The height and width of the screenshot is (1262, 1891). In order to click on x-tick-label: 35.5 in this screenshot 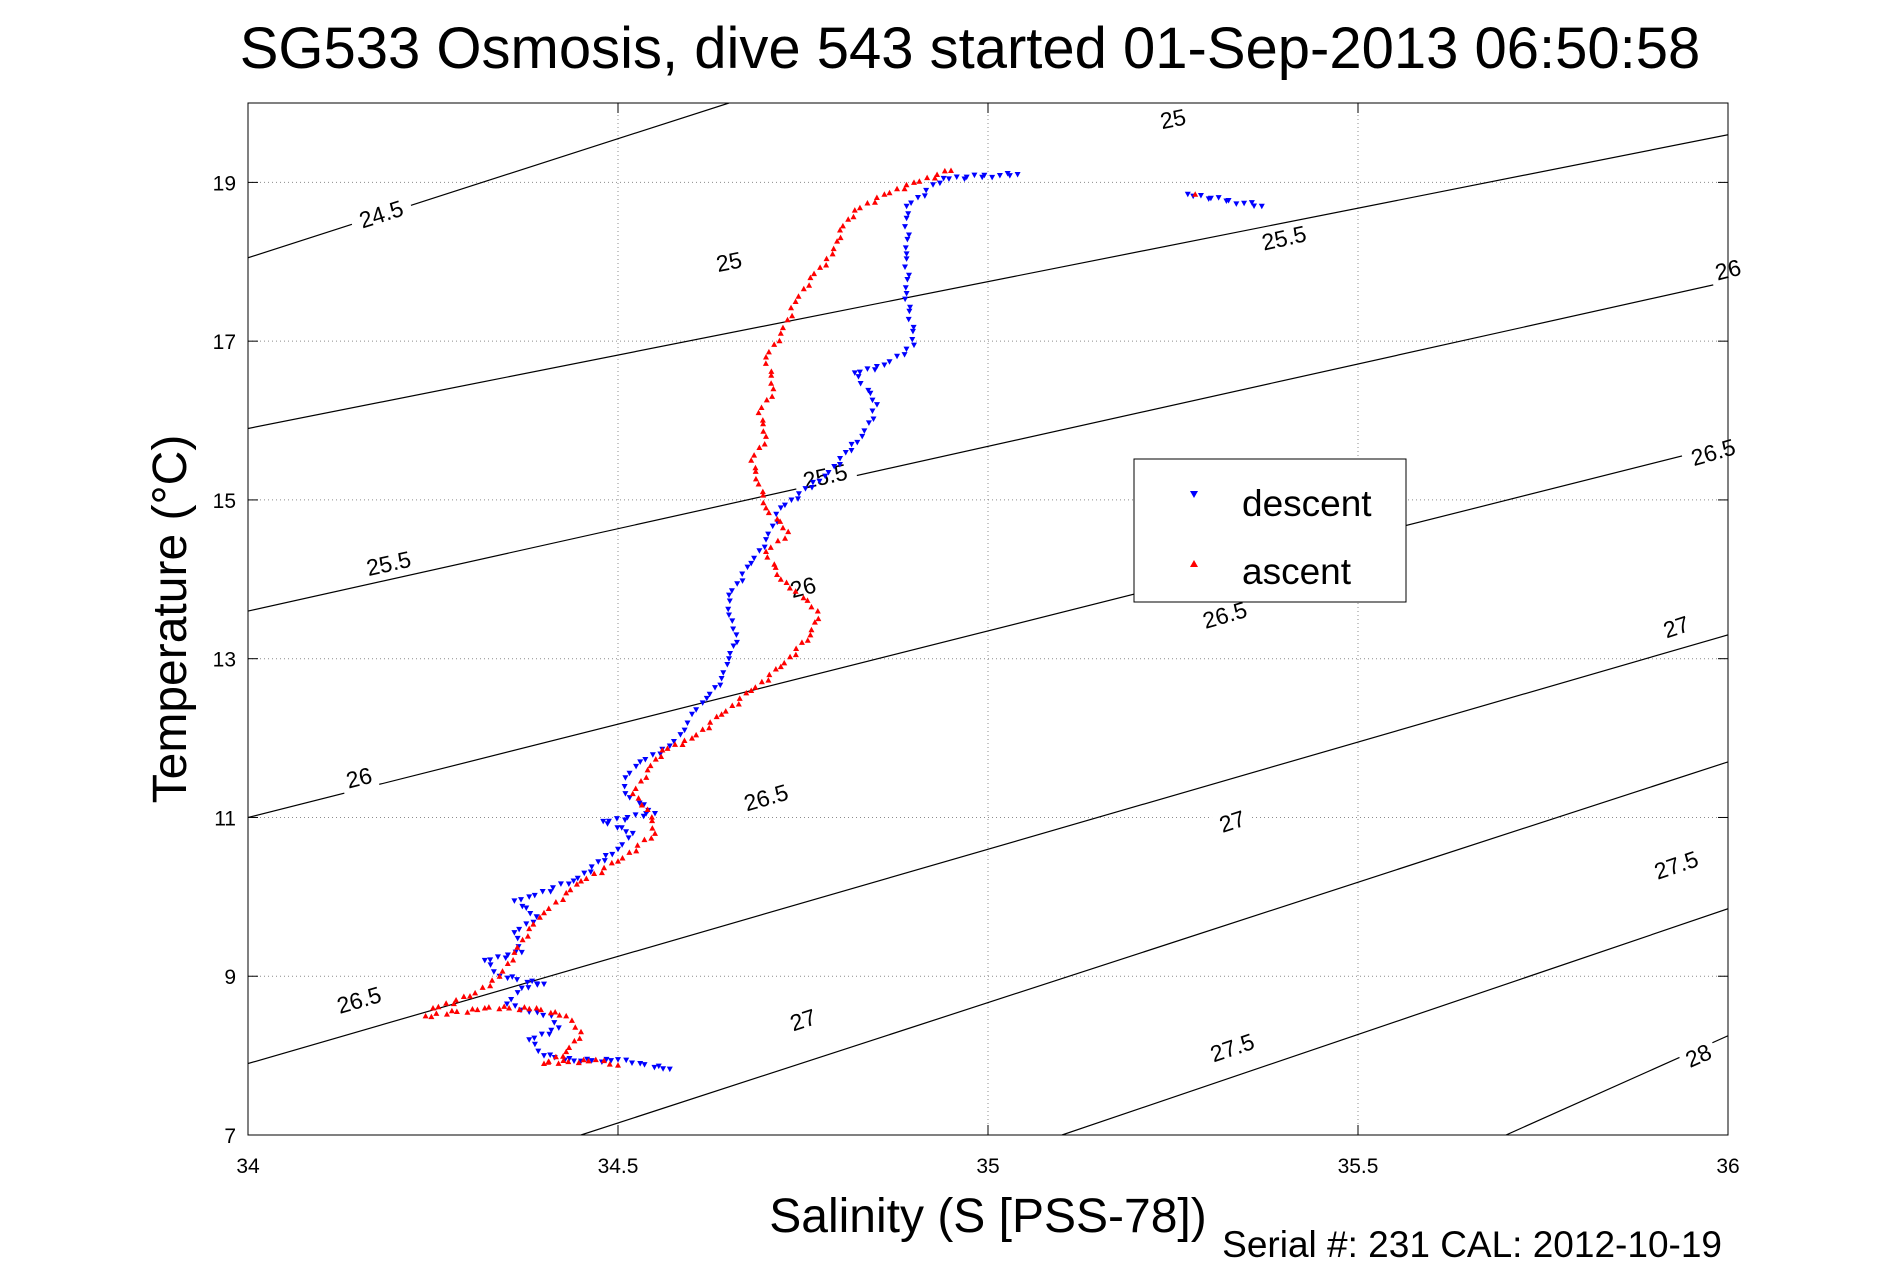, I will do `click(1358, 1166)`.